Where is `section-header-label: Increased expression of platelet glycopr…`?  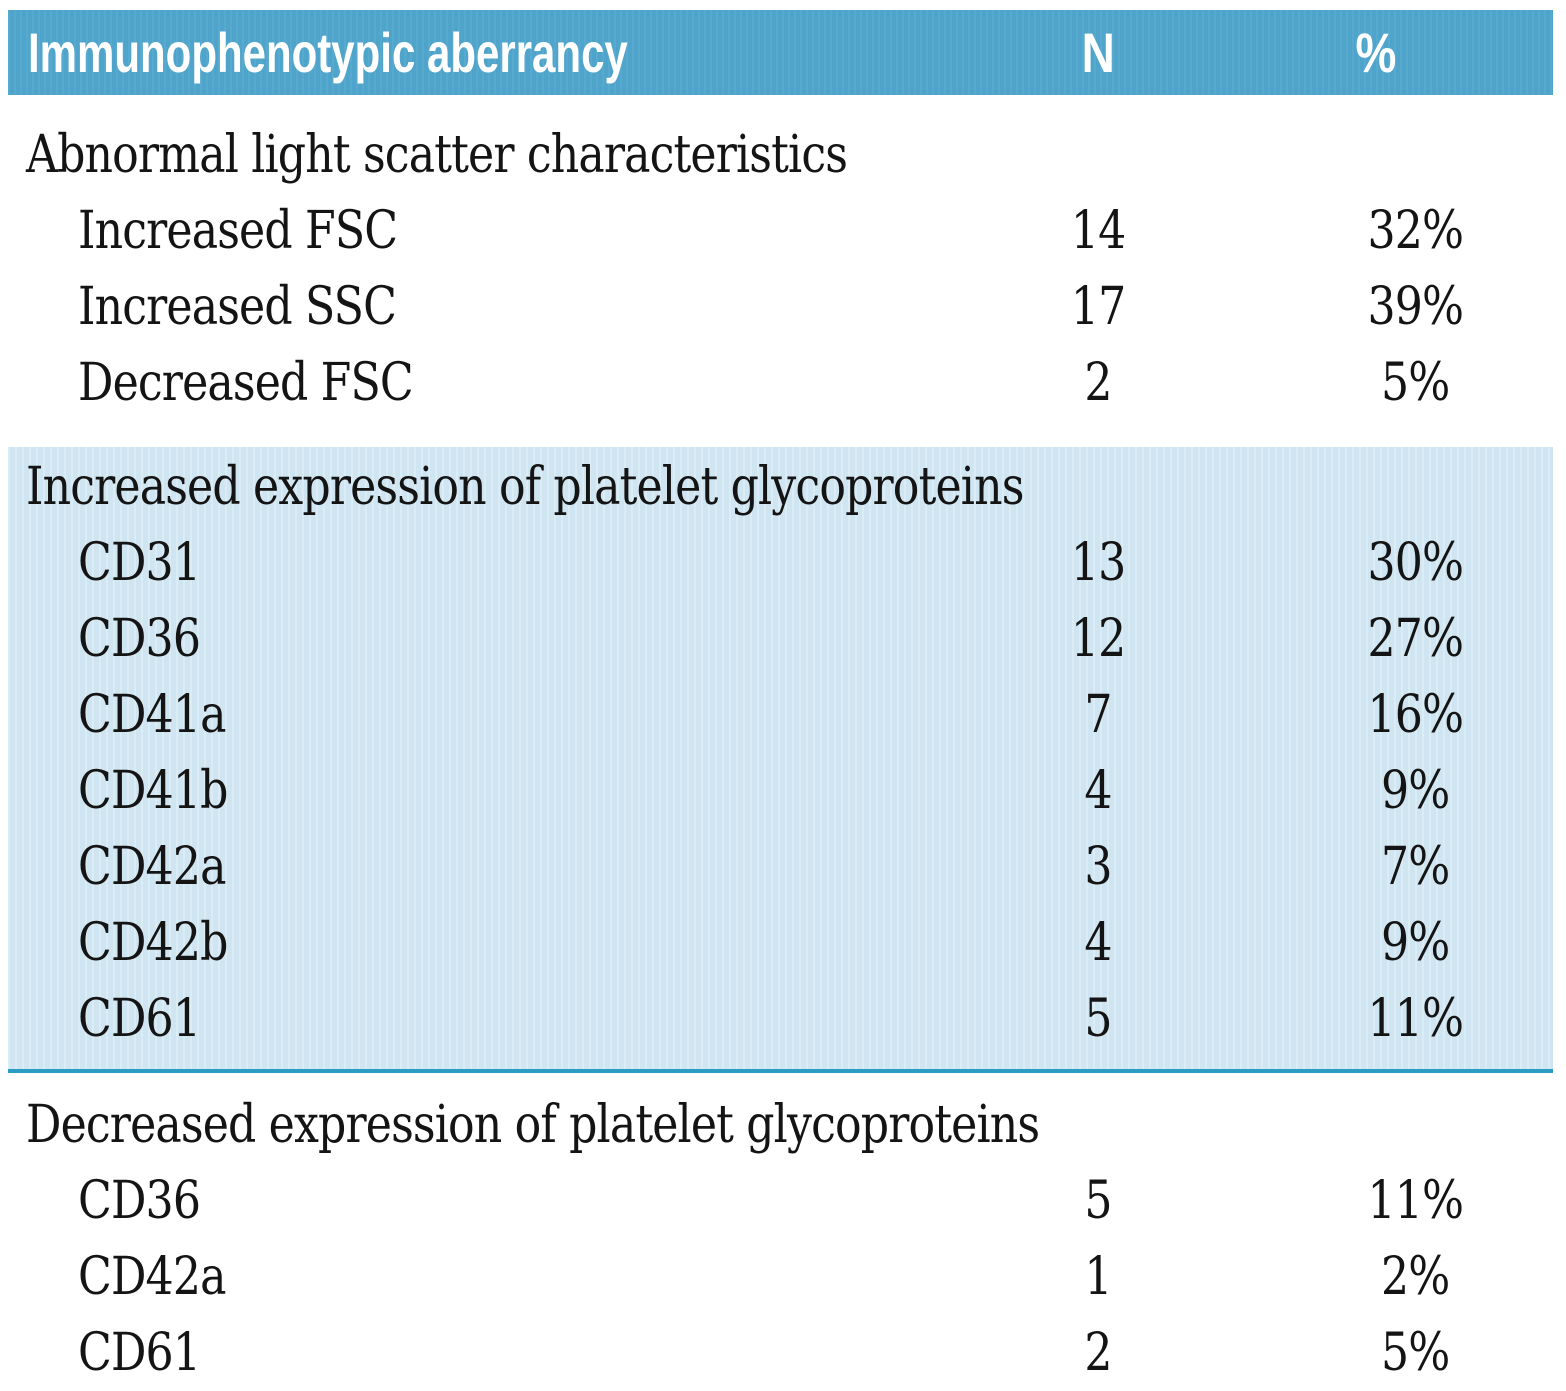
section-header-label: Increased expression of platelet glycopr… is located at coordinates (525, 487).